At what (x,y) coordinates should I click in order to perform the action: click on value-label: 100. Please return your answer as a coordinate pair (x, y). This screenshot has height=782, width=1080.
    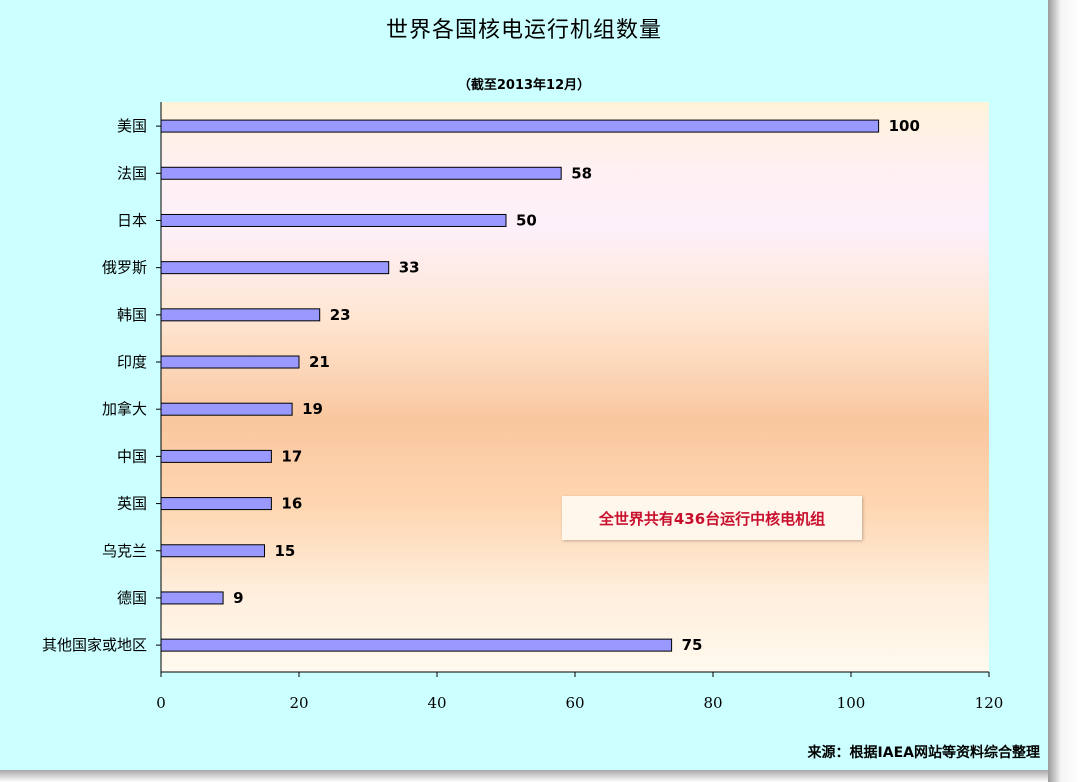
    Looking at the image, I should click on (904, 126).